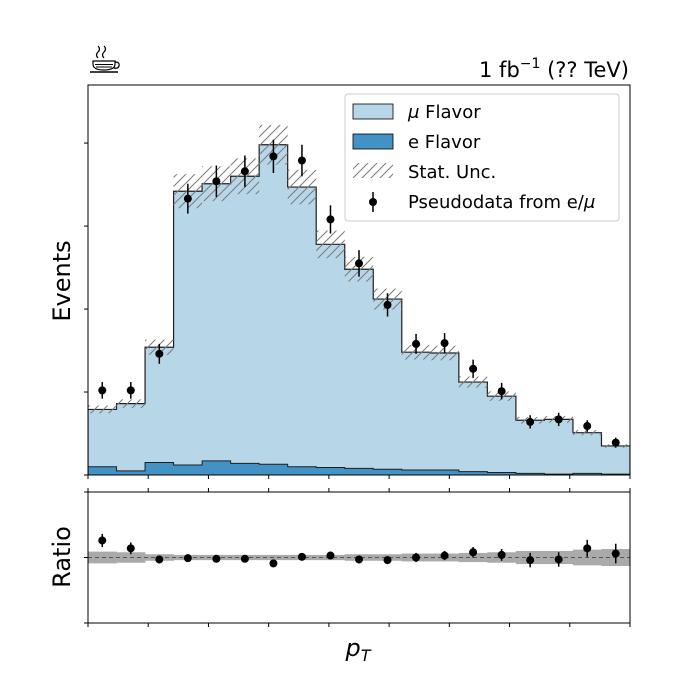  Describe the element at coordinates (554, 69) in the screenshot. I see `lumi-label: 1 fb−1 (?? TeV)` at that location.